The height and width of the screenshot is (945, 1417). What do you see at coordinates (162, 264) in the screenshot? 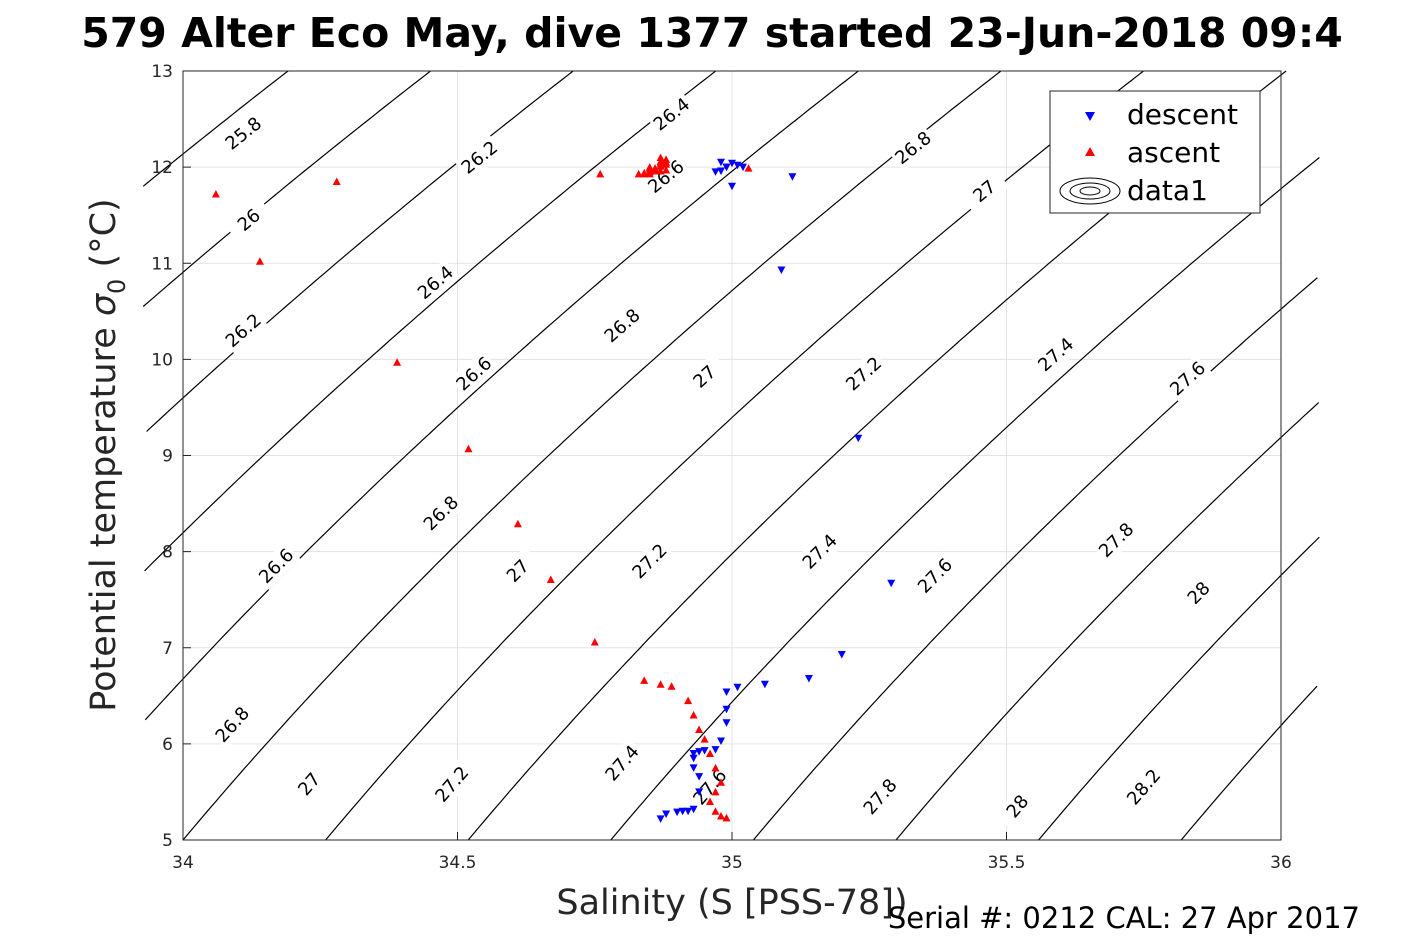
I see `y-tick-label: 11` at bounding box center [162, 264].